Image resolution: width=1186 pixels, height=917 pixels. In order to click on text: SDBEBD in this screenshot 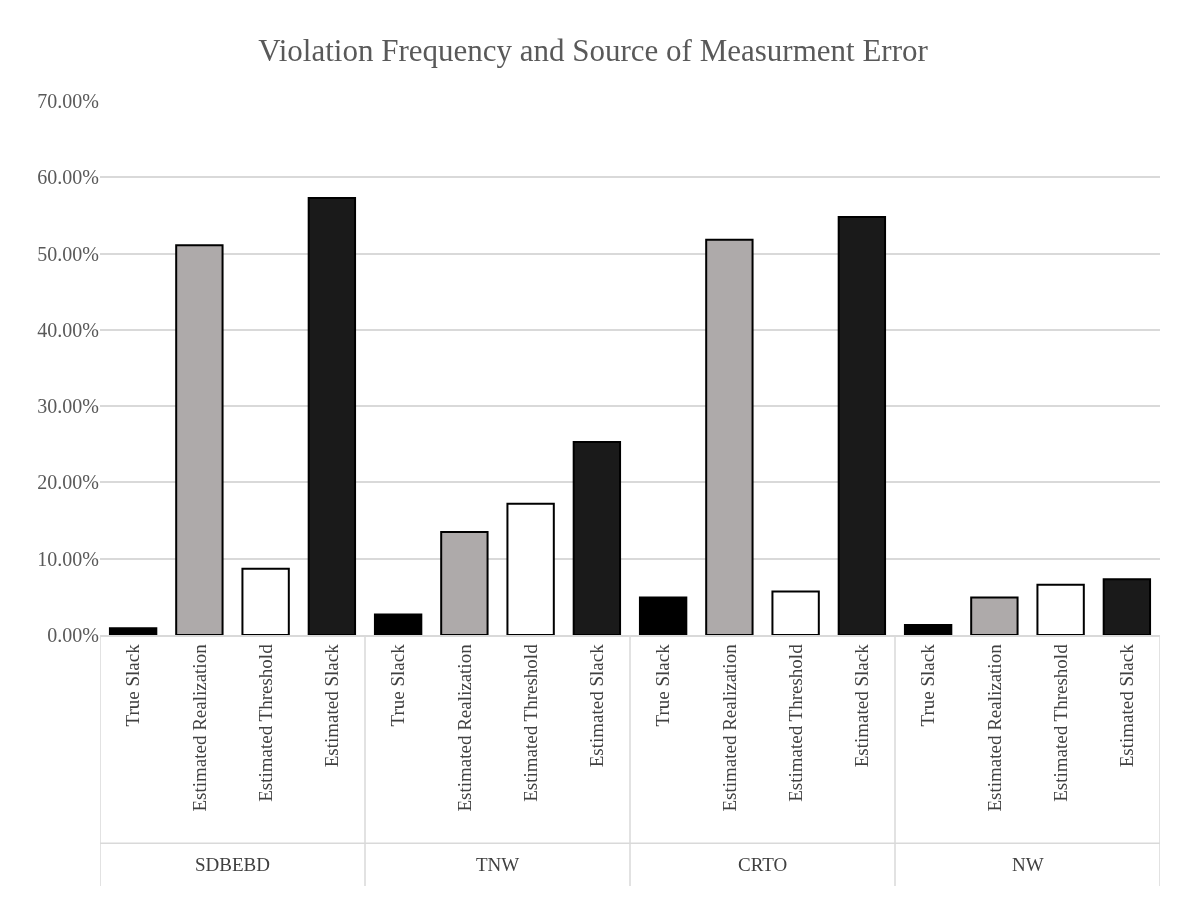, I will do `click(232, 864)`.